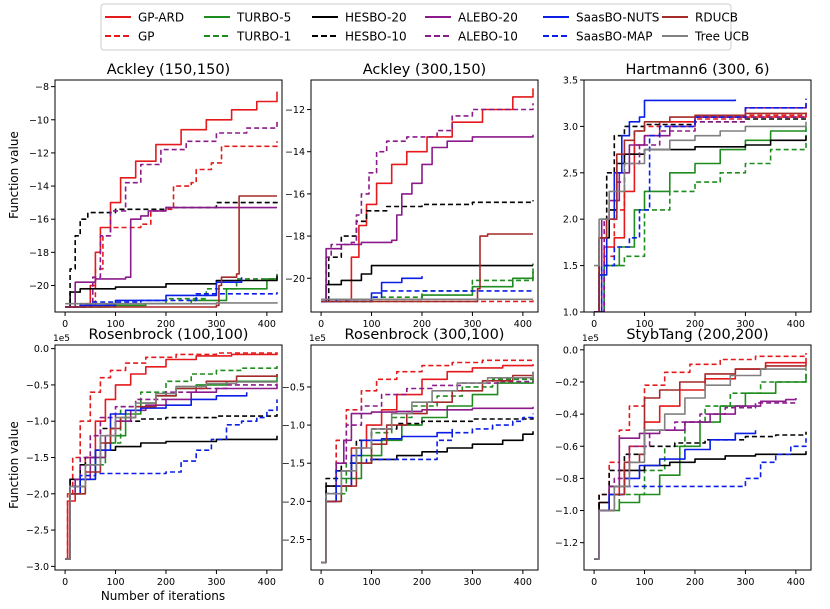  What do you see at coordinates (570, 127) in the screenshot?
I see `y-tick-label: 3.0` at bounding box center [570, 127].